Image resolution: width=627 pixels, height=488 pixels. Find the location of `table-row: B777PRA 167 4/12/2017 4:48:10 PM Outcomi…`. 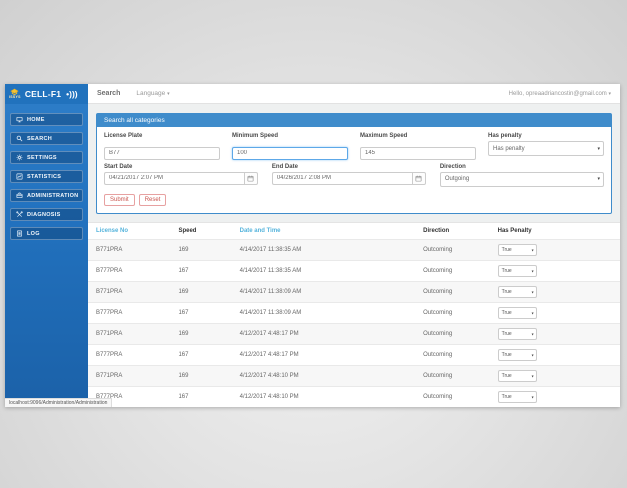

table-row: B777PRA 167 4/12/2017 4:48:10 PM Outcomi… is located at coordinates (354, 396).